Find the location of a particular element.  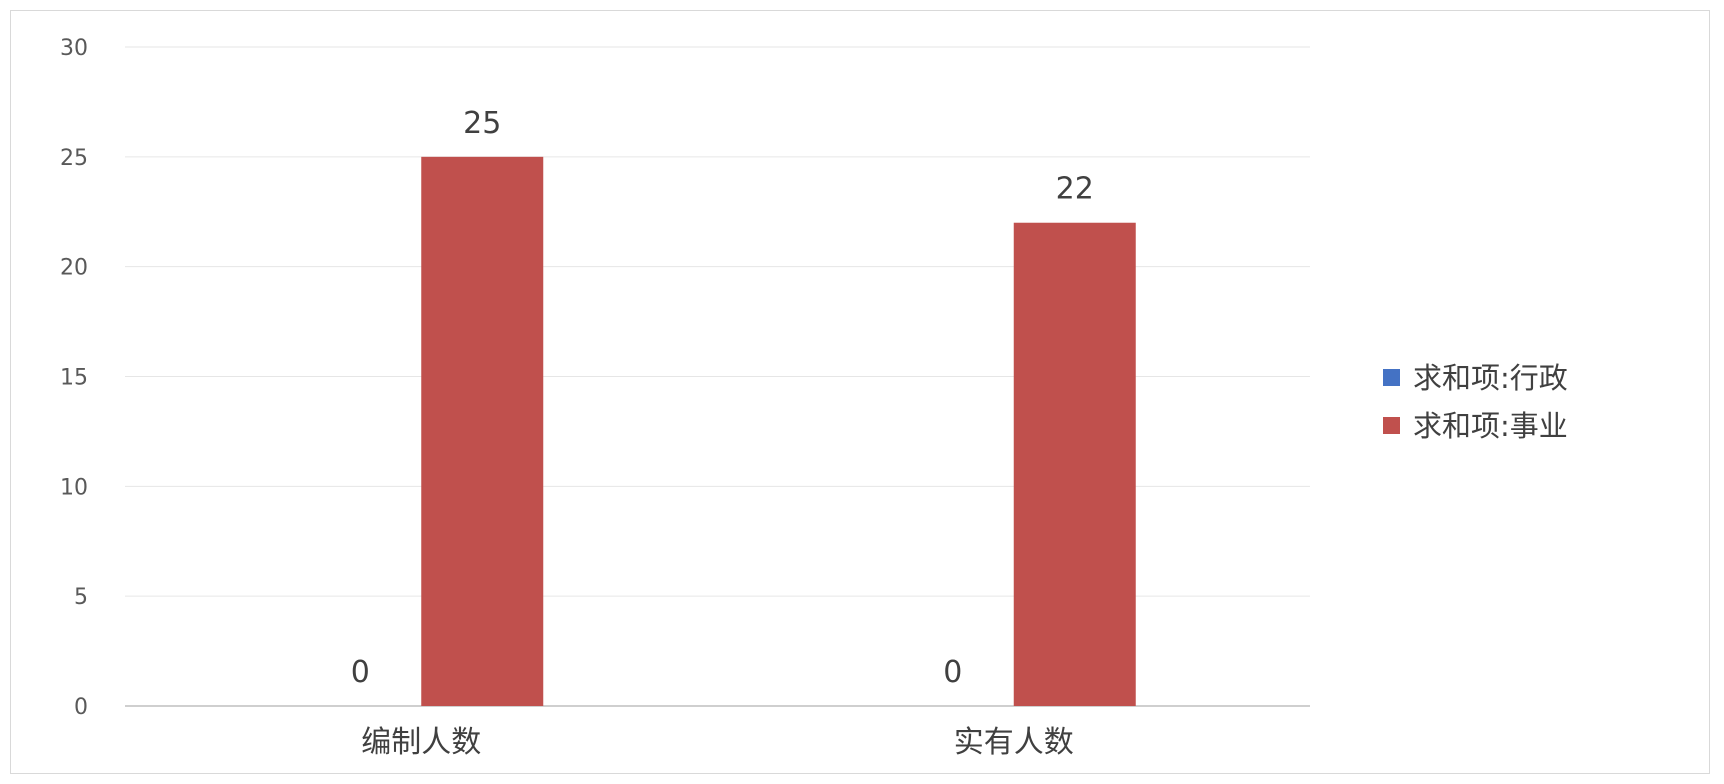

y-tick-label: 25 is located at coordinates (74, 158).